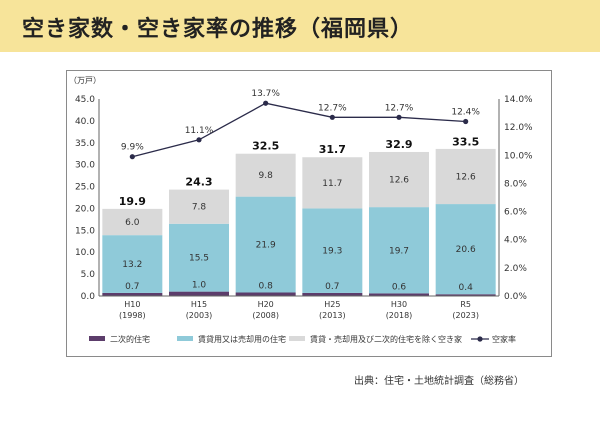 Image resolution: width=600 pixels, height=423 pixels. What do you see at coordinates (132, 304) in the screenshot?
I see `x-tick-label: H10` at bounding box center [132, 304].